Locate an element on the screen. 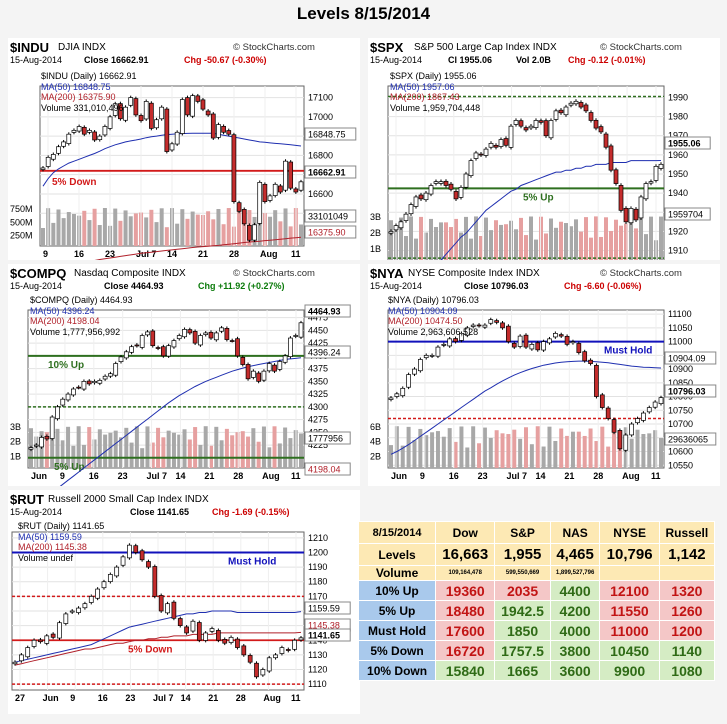 The height and width of the screenshot is (724, 727). y-tick-label: 10900 is located at coordinates (680, 369).